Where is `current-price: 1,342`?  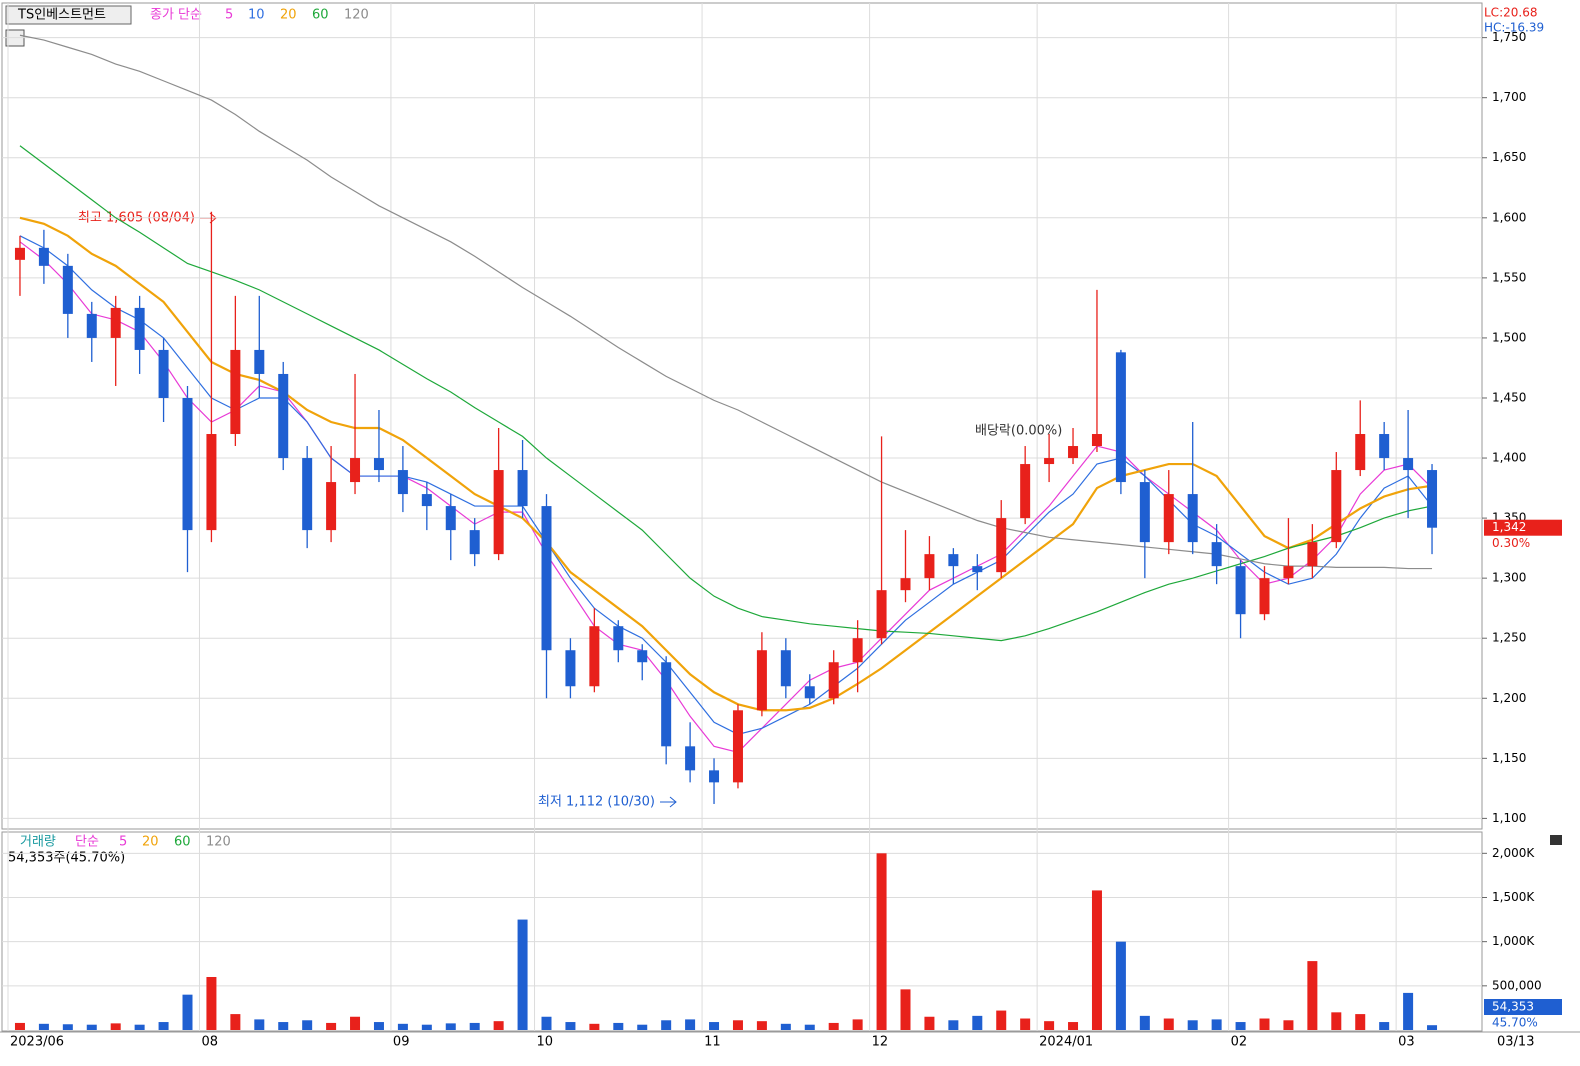 current-price: 1,342 is located at coordinates (1509, 527).